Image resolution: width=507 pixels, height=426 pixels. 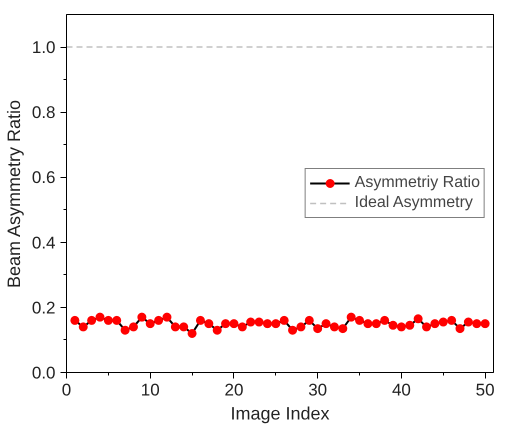 What do you see at coordinates (44, 48) in the screenshot?
I see `y-tick-label: 1.0` at bounding box center [44, 48].